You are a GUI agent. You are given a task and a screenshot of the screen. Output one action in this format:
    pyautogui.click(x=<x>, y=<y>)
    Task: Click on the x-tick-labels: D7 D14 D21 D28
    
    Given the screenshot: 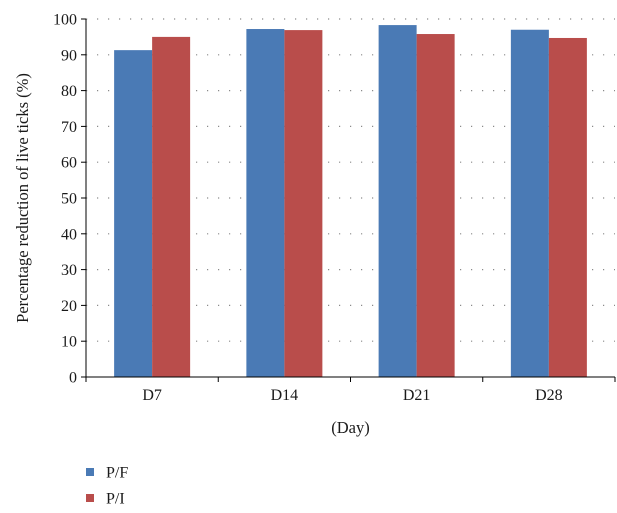 What is the action you would take?
    pyautogui.click(x=350, y=390)
    